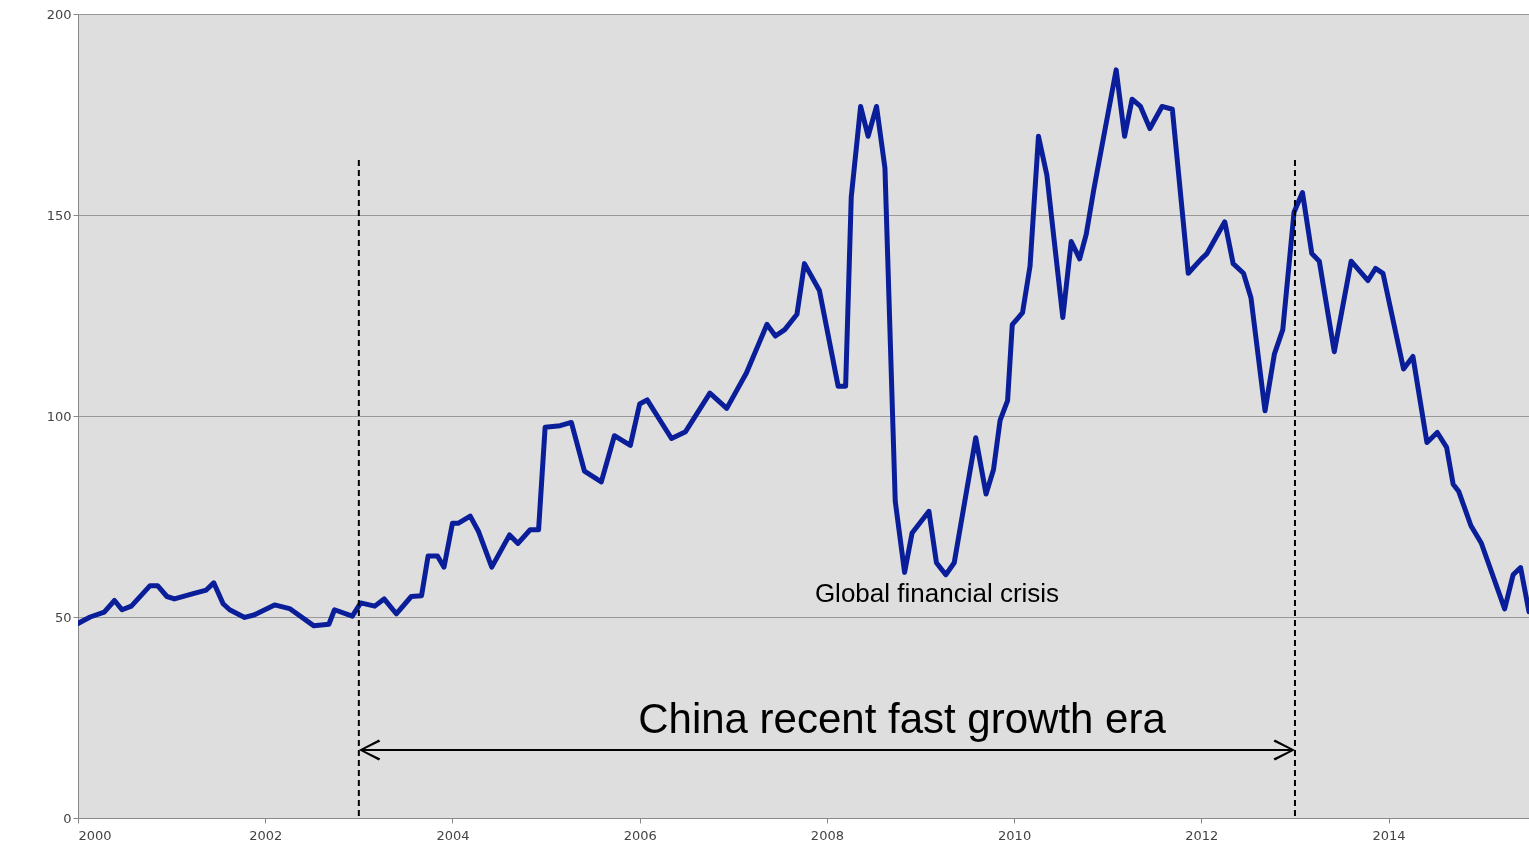 This screenshot has height=858, width=1529. I want to click on y-tick-label: 0, so click(67, 818).